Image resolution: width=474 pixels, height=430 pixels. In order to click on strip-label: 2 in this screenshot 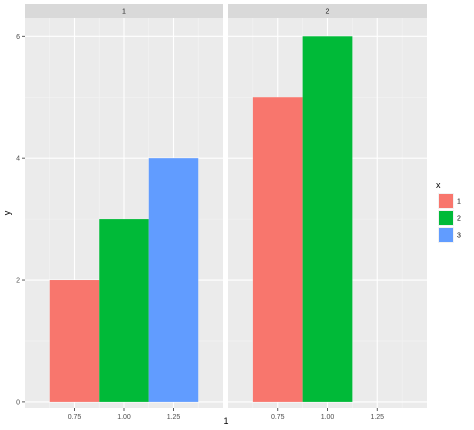, I will do `click(328, 12)`.